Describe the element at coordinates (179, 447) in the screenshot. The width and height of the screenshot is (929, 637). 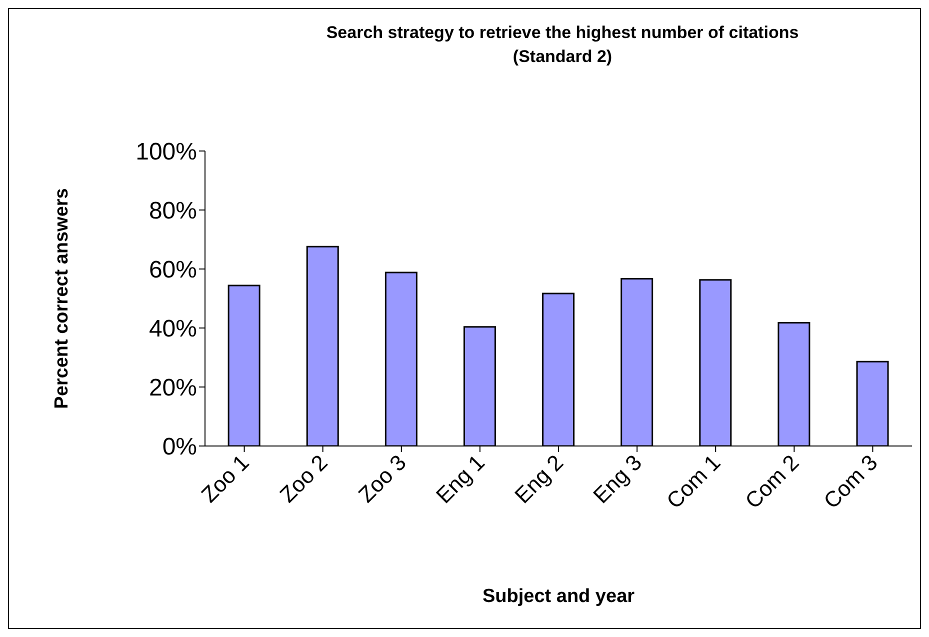
I see `y-tick-label: 0%` at that location.